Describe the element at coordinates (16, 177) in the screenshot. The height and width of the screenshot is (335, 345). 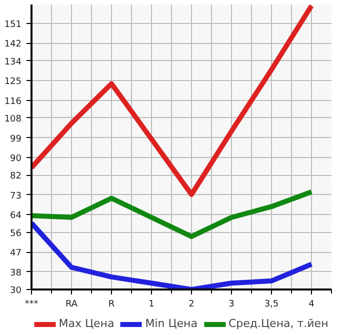
I see `y-tick-label: 82` at that location.